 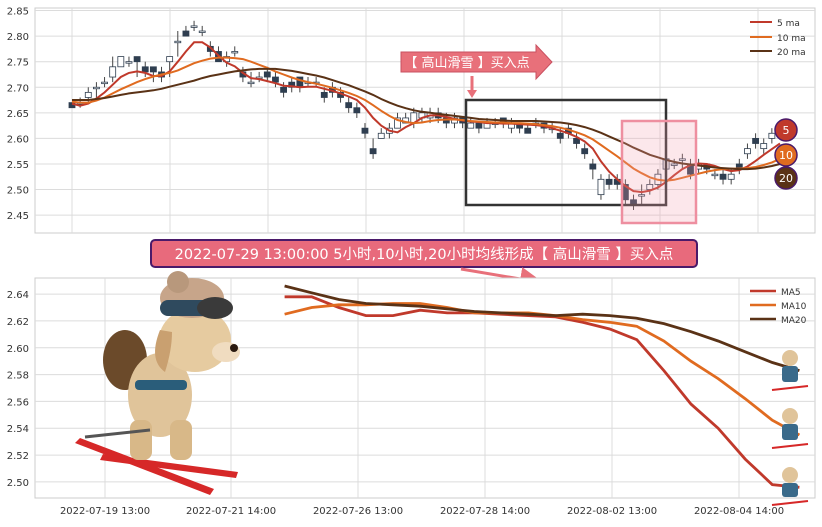 What do you see at coordinates (160, 395) in the screenshot?
I see `dog-body` at bounding box center [160, 395].